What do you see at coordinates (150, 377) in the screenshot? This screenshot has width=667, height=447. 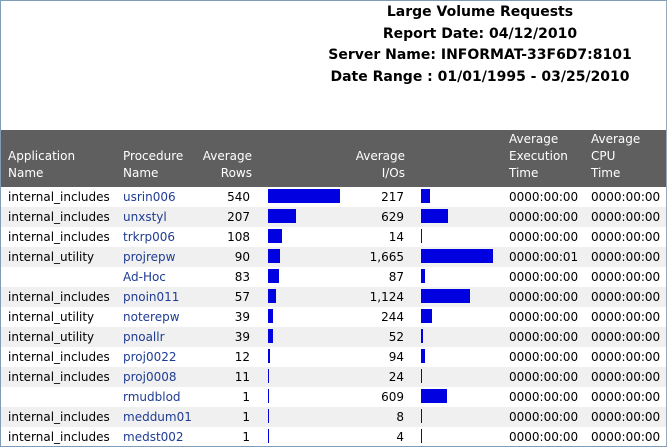 I see `procedure-link: proj0008` at bounding box center [150, 377].